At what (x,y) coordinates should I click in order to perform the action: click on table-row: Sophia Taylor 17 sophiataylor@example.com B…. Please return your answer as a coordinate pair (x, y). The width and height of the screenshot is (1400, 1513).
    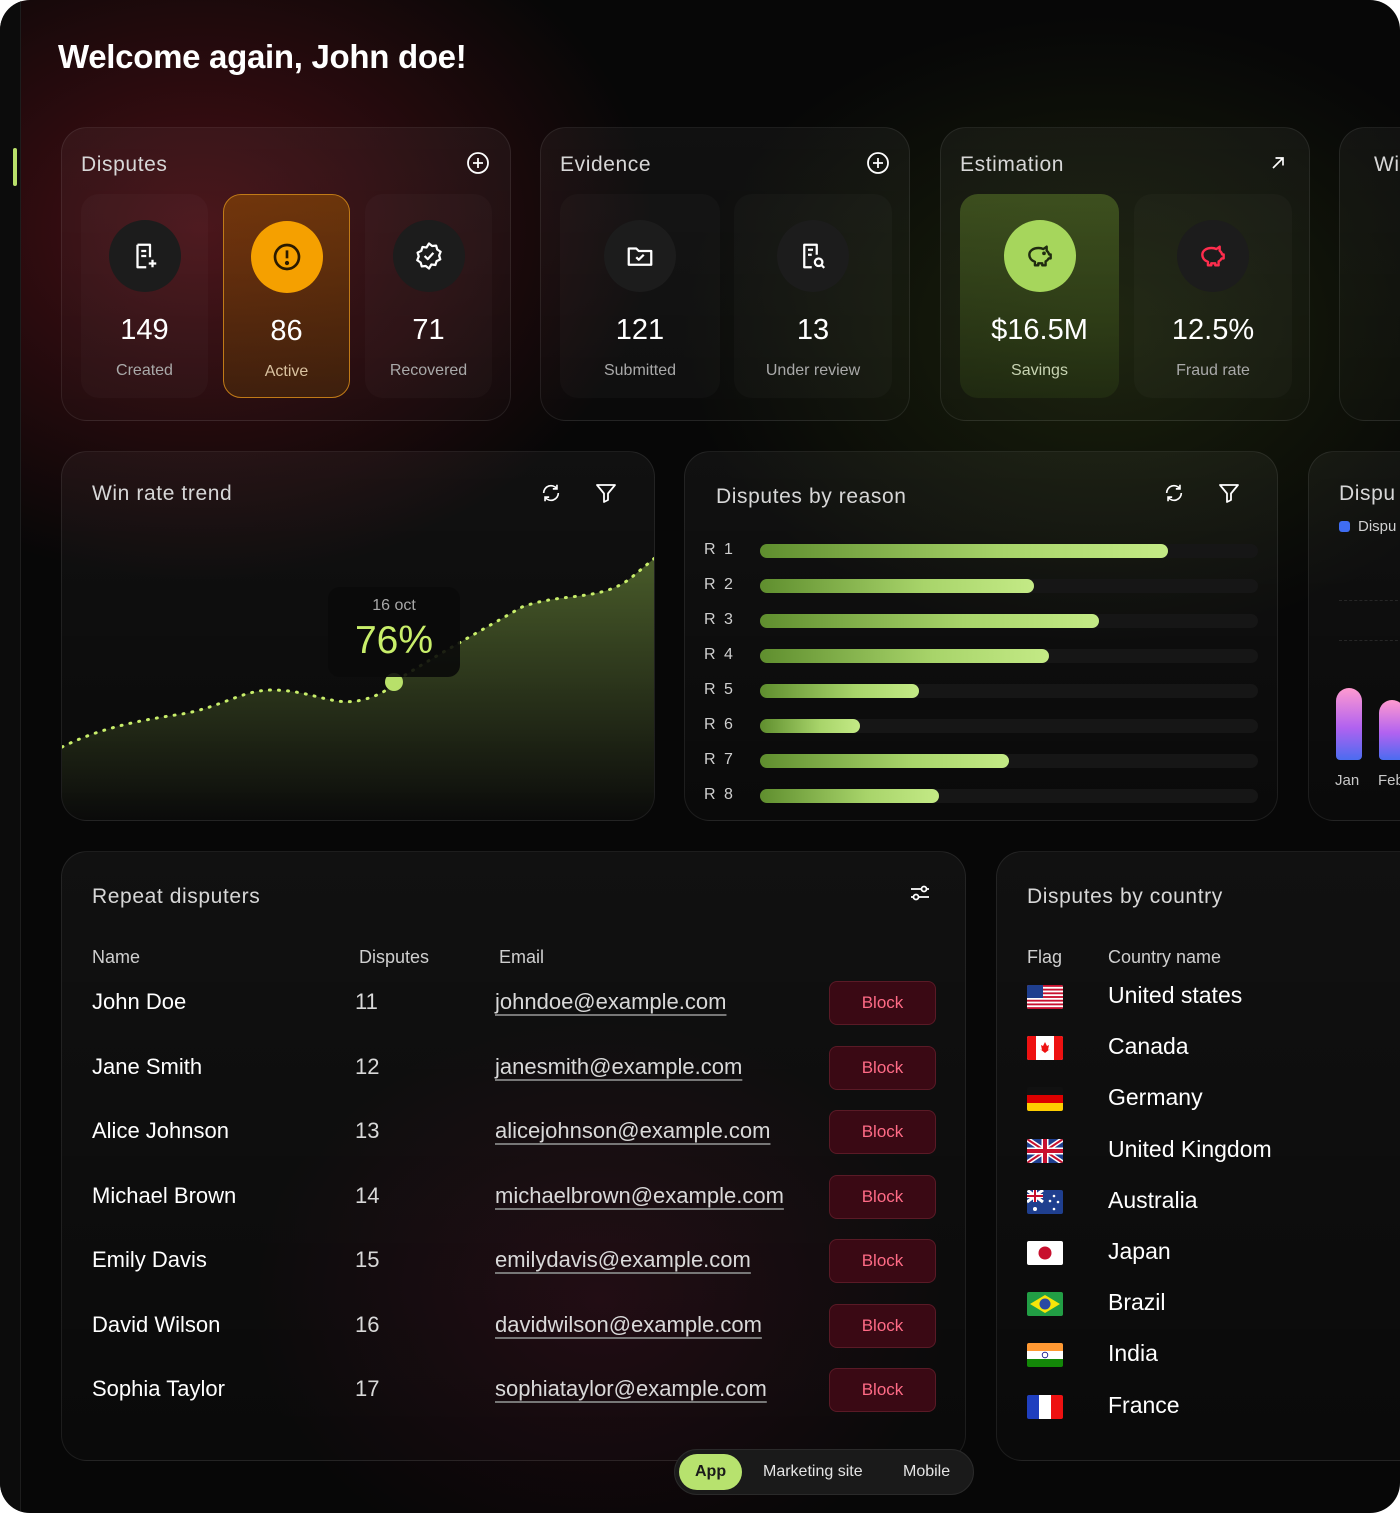
    Looking at the image, I should click on (513, 1396).